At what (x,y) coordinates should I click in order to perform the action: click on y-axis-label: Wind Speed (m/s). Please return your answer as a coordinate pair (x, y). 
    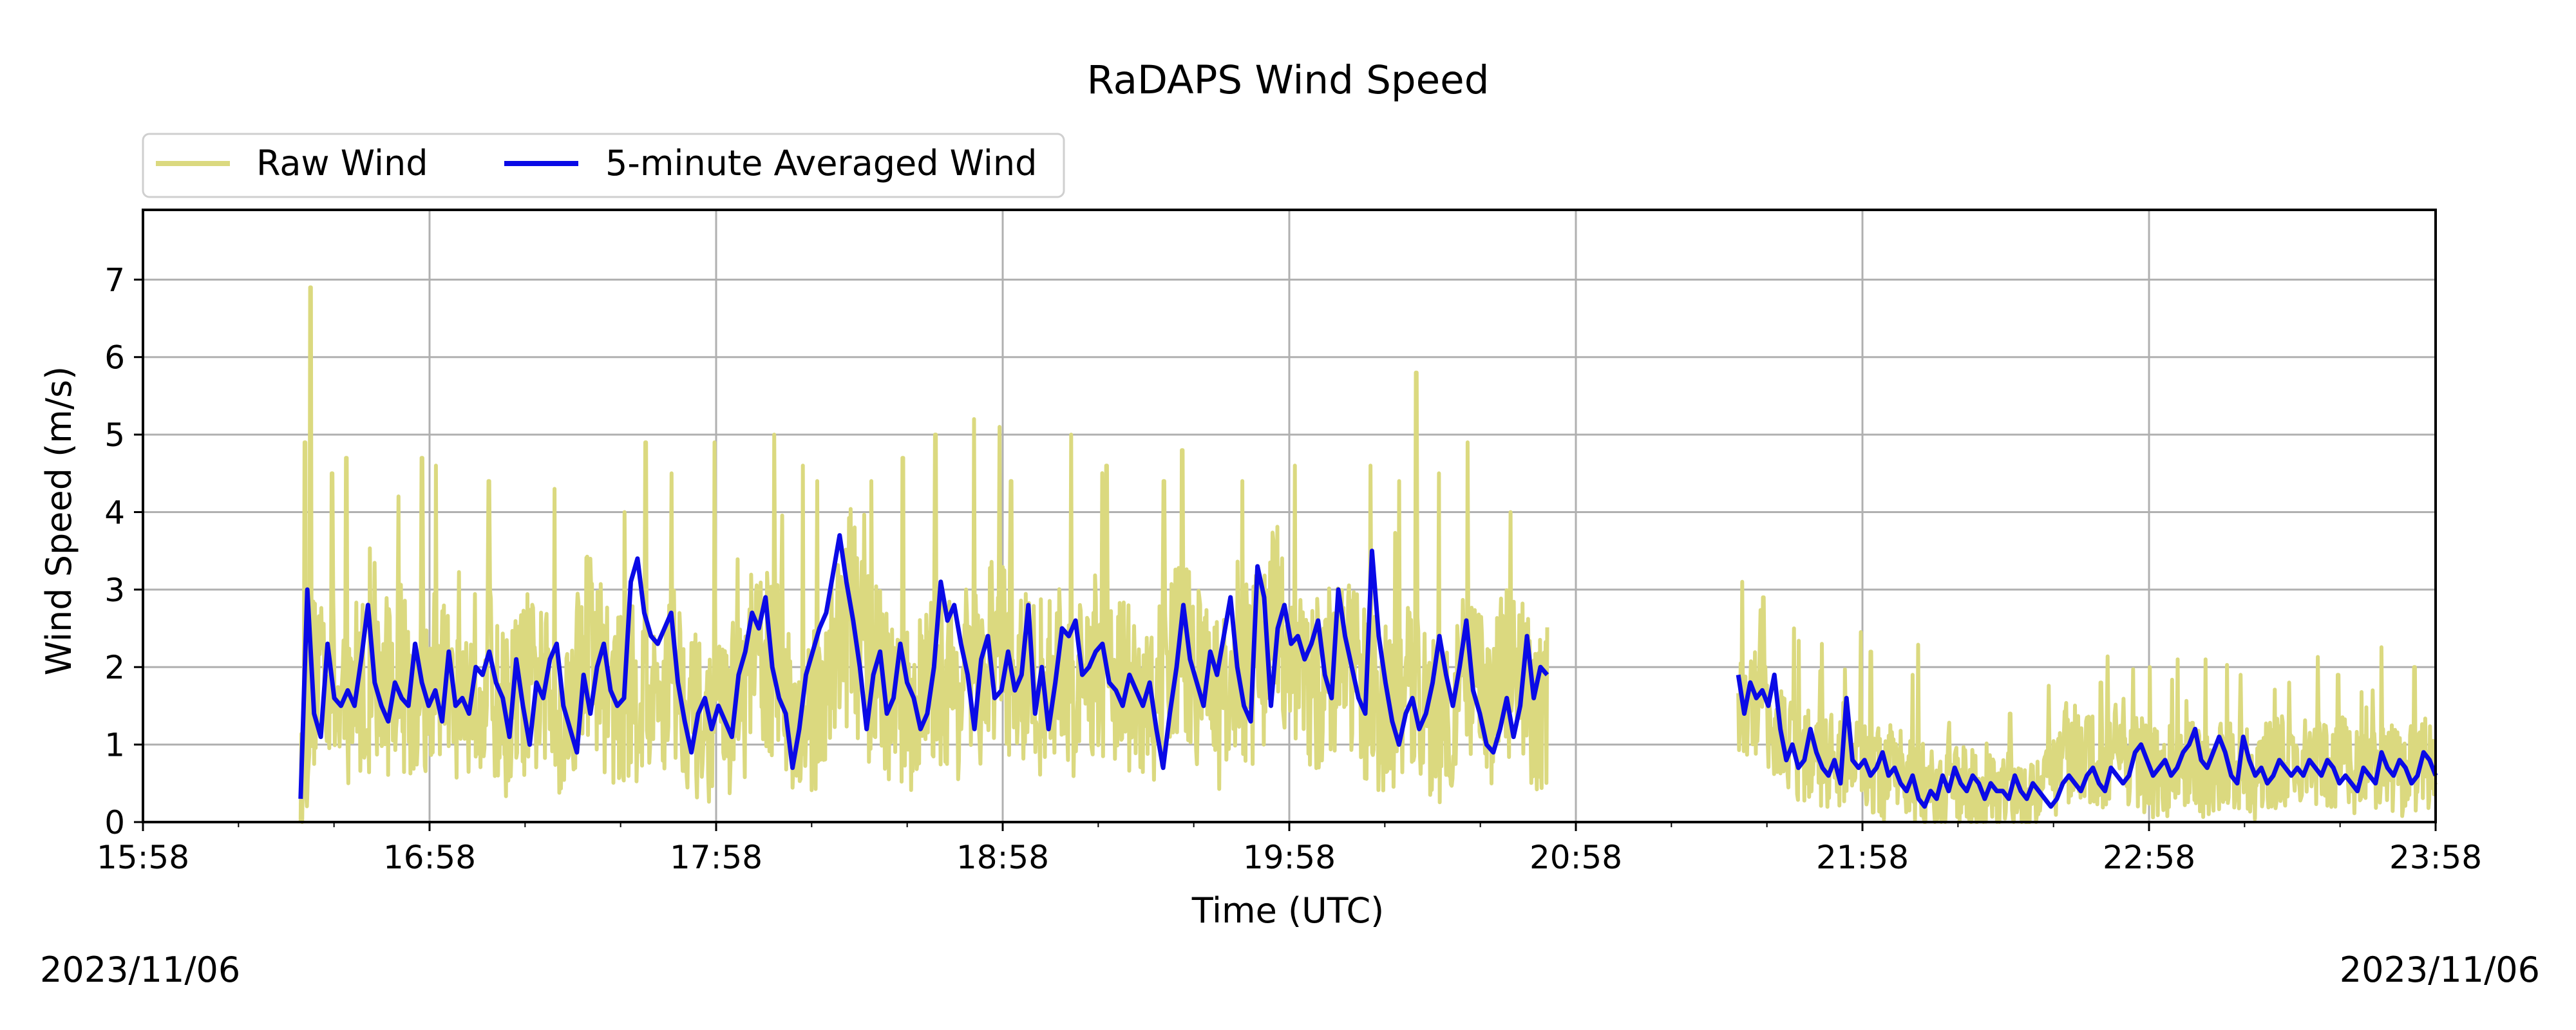
    Looking at the image, I should click on (59, 520).